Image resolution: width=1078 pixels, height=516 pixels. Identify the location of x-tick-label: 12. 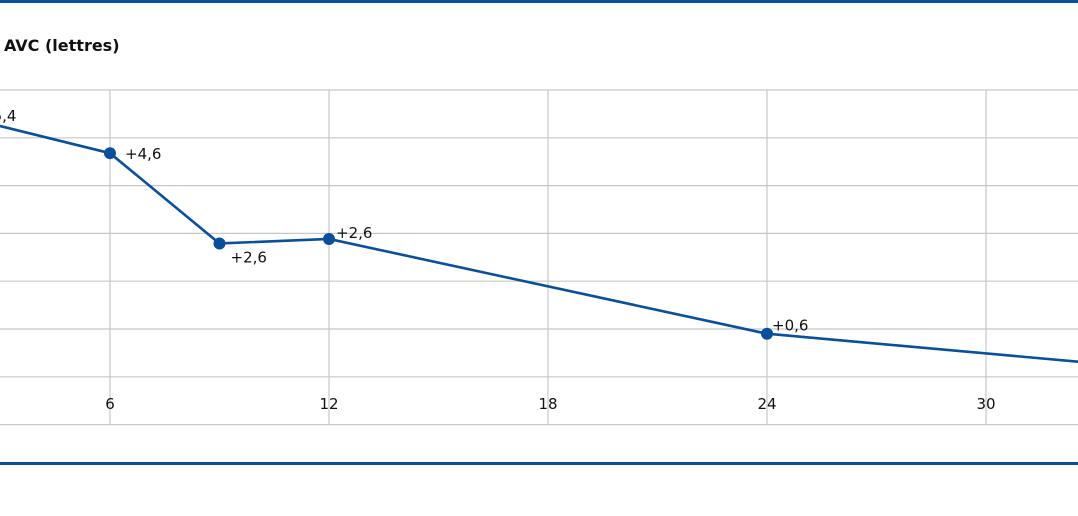
(328, 404).